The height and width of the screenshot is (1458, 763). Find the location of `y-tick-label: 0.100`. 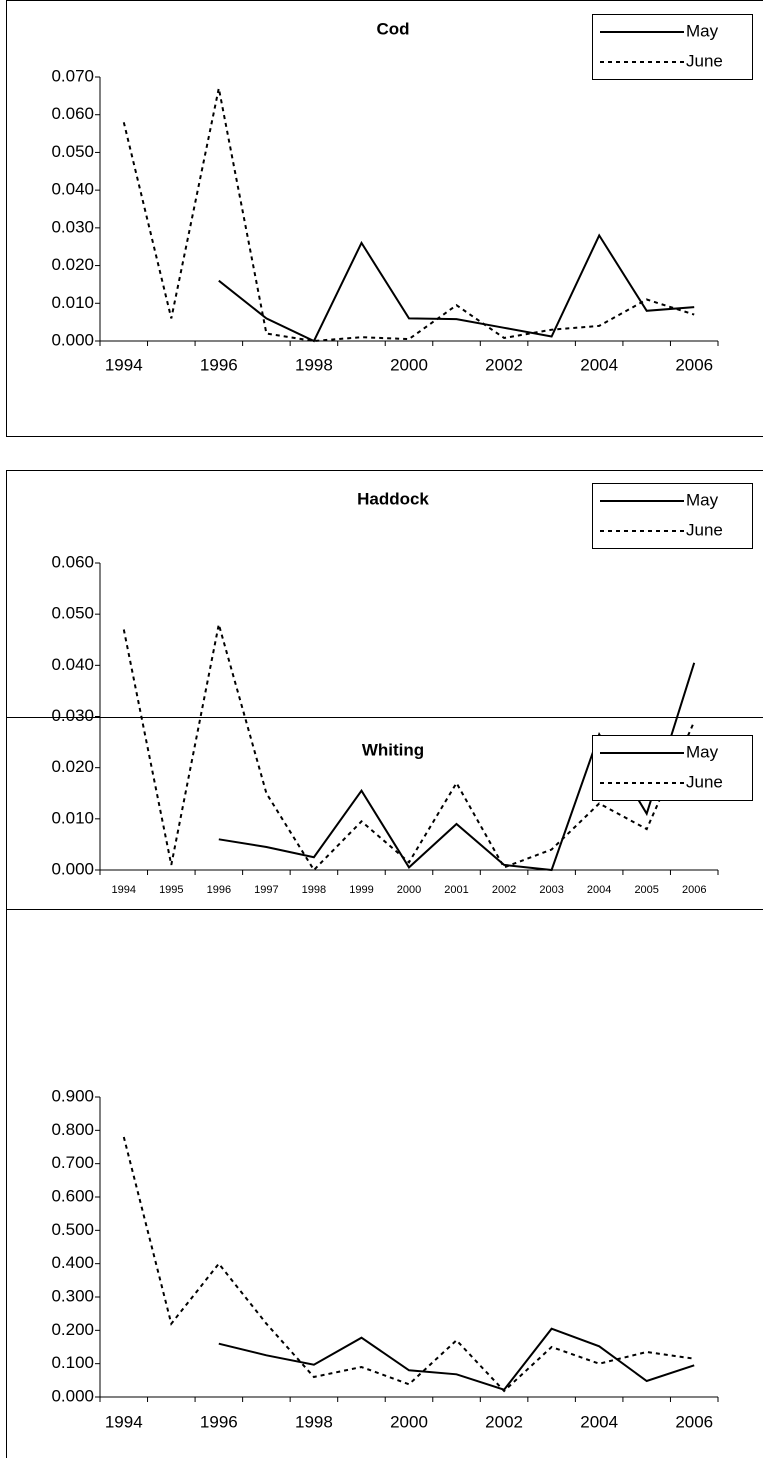

y-tick-label: 0.100 is located at coordinates (72, 1362).